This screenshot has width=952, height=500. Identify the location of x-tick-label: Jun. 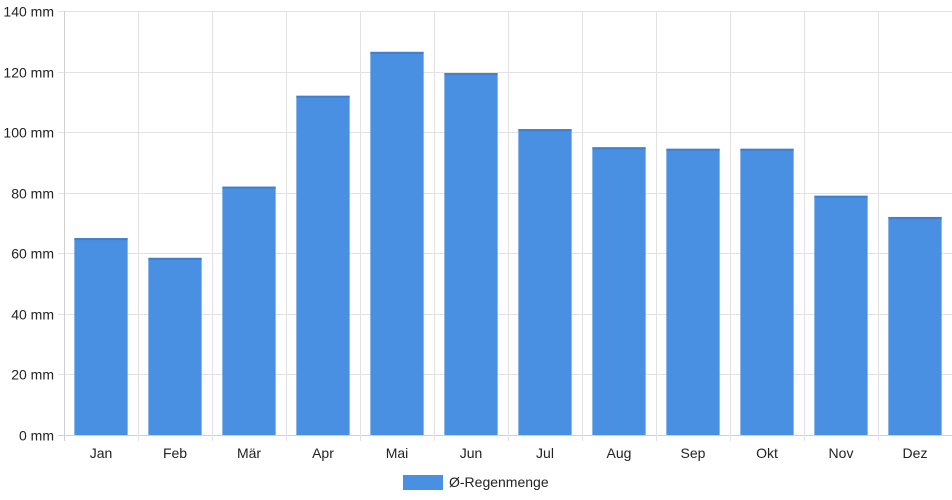
(471, 453).